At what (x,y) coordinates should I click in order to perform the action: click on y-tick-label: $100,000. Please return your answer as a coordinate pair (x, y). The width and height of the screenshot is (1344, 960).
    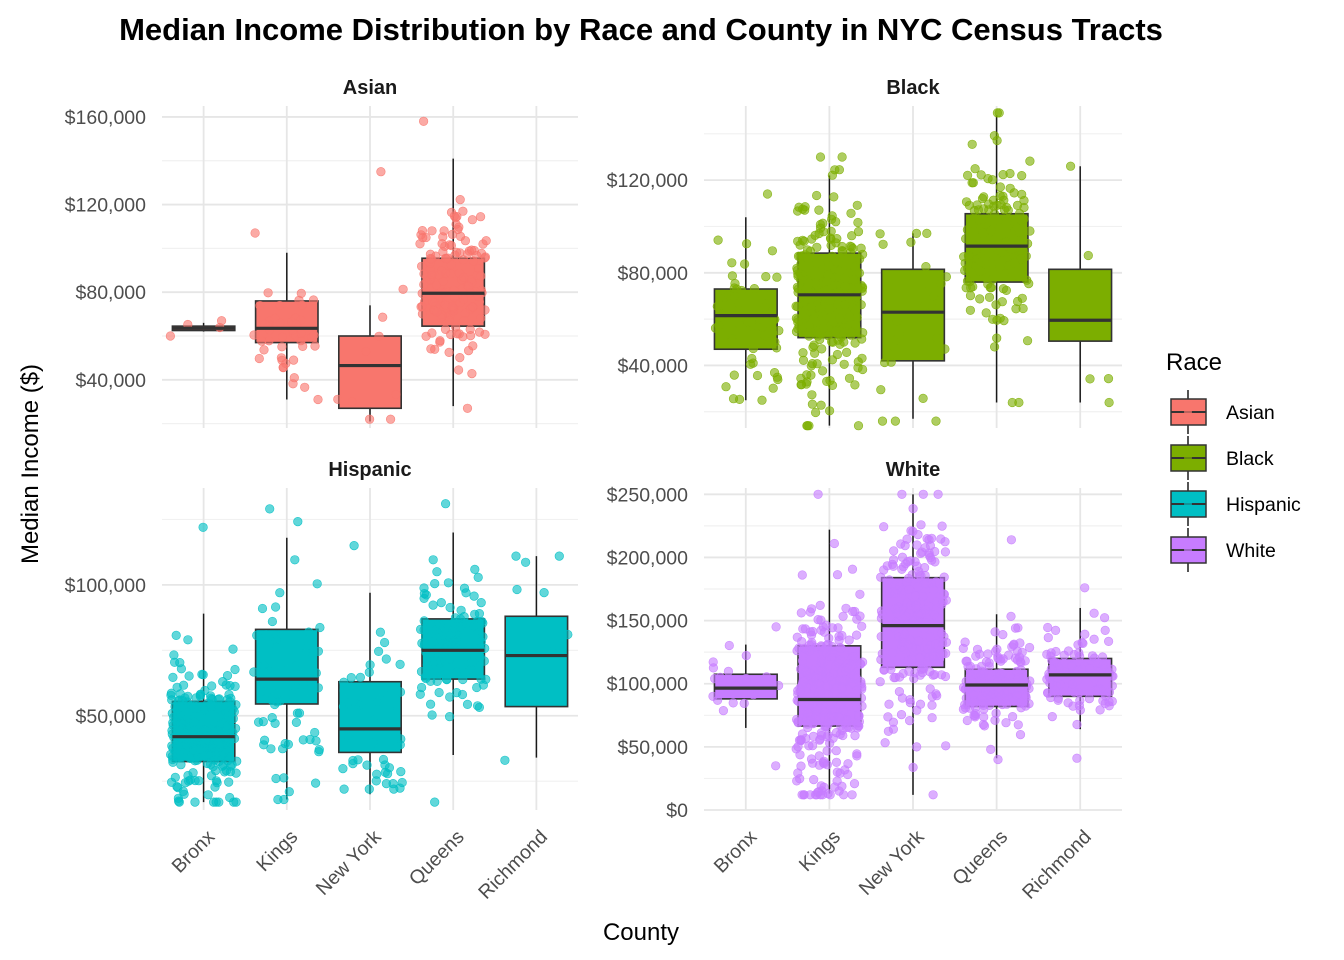
    Looking at the image, I should click on (647, 685).